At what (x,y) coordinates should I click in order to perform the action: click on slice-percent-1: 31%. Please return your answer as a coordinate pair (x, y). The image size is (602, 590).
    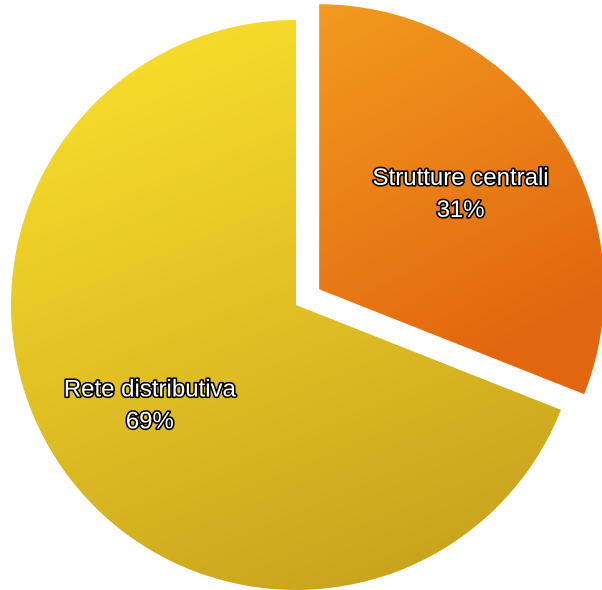
    Looking at the image, I should click on (461, 209).